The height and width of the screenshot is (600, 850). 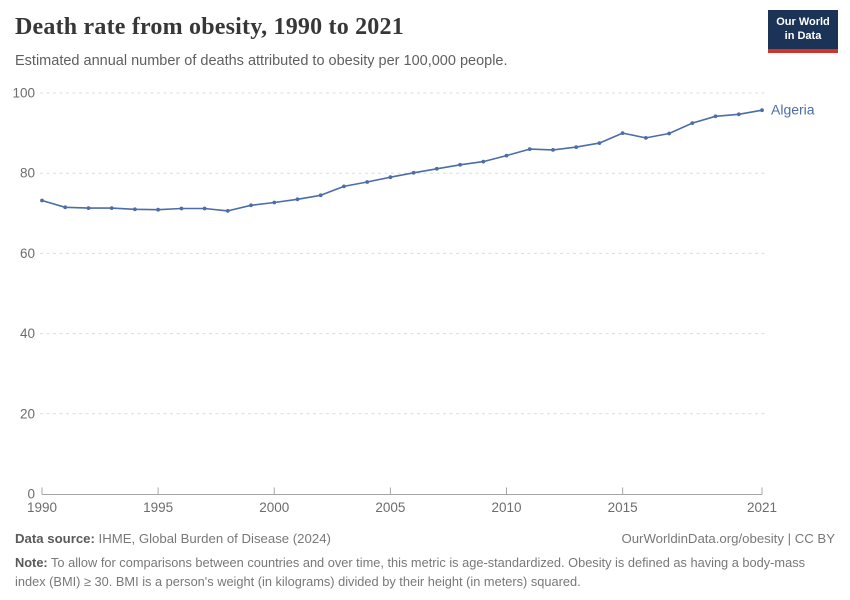 What do you see at coordinates (31, 494) in the screenshot?
I see `y-tick-label: 0` at bounding box center [31, 494].